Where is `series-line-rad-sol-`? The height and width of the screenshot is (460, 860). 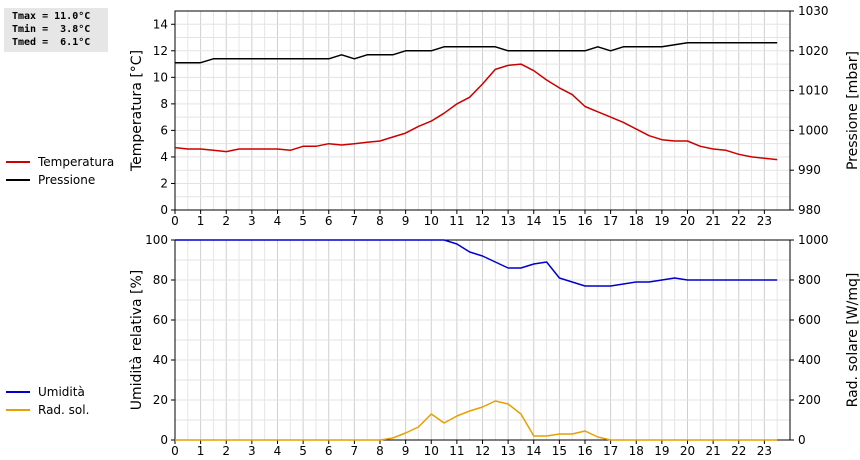 series-line-rad-sol- is located at coordinates (476, 420).